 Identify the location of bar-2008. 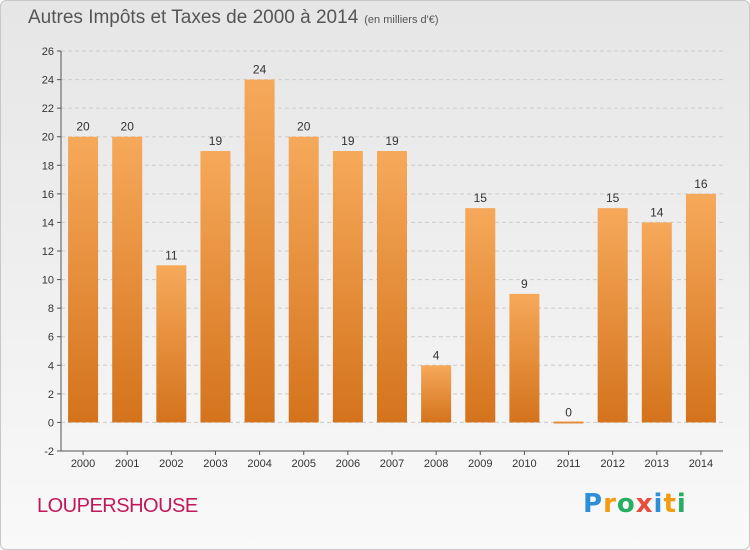
(436, 394).